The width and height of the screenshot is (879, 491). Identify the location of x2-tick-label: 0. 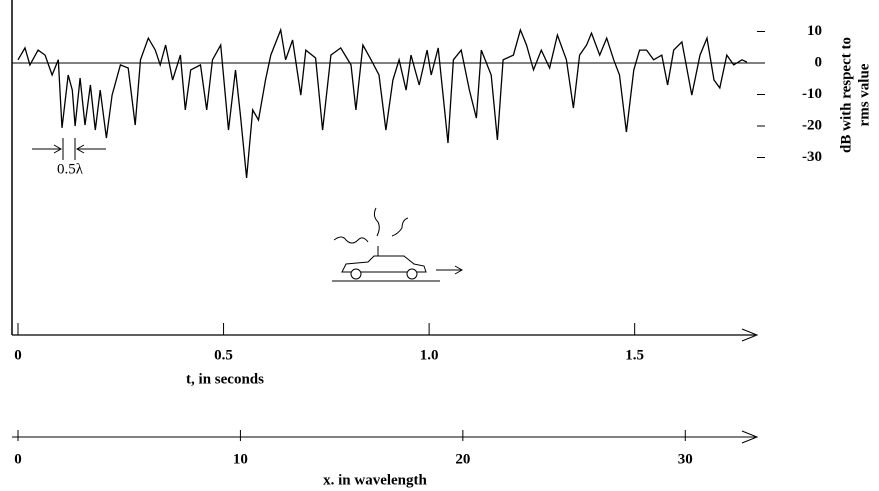
(18, 459).